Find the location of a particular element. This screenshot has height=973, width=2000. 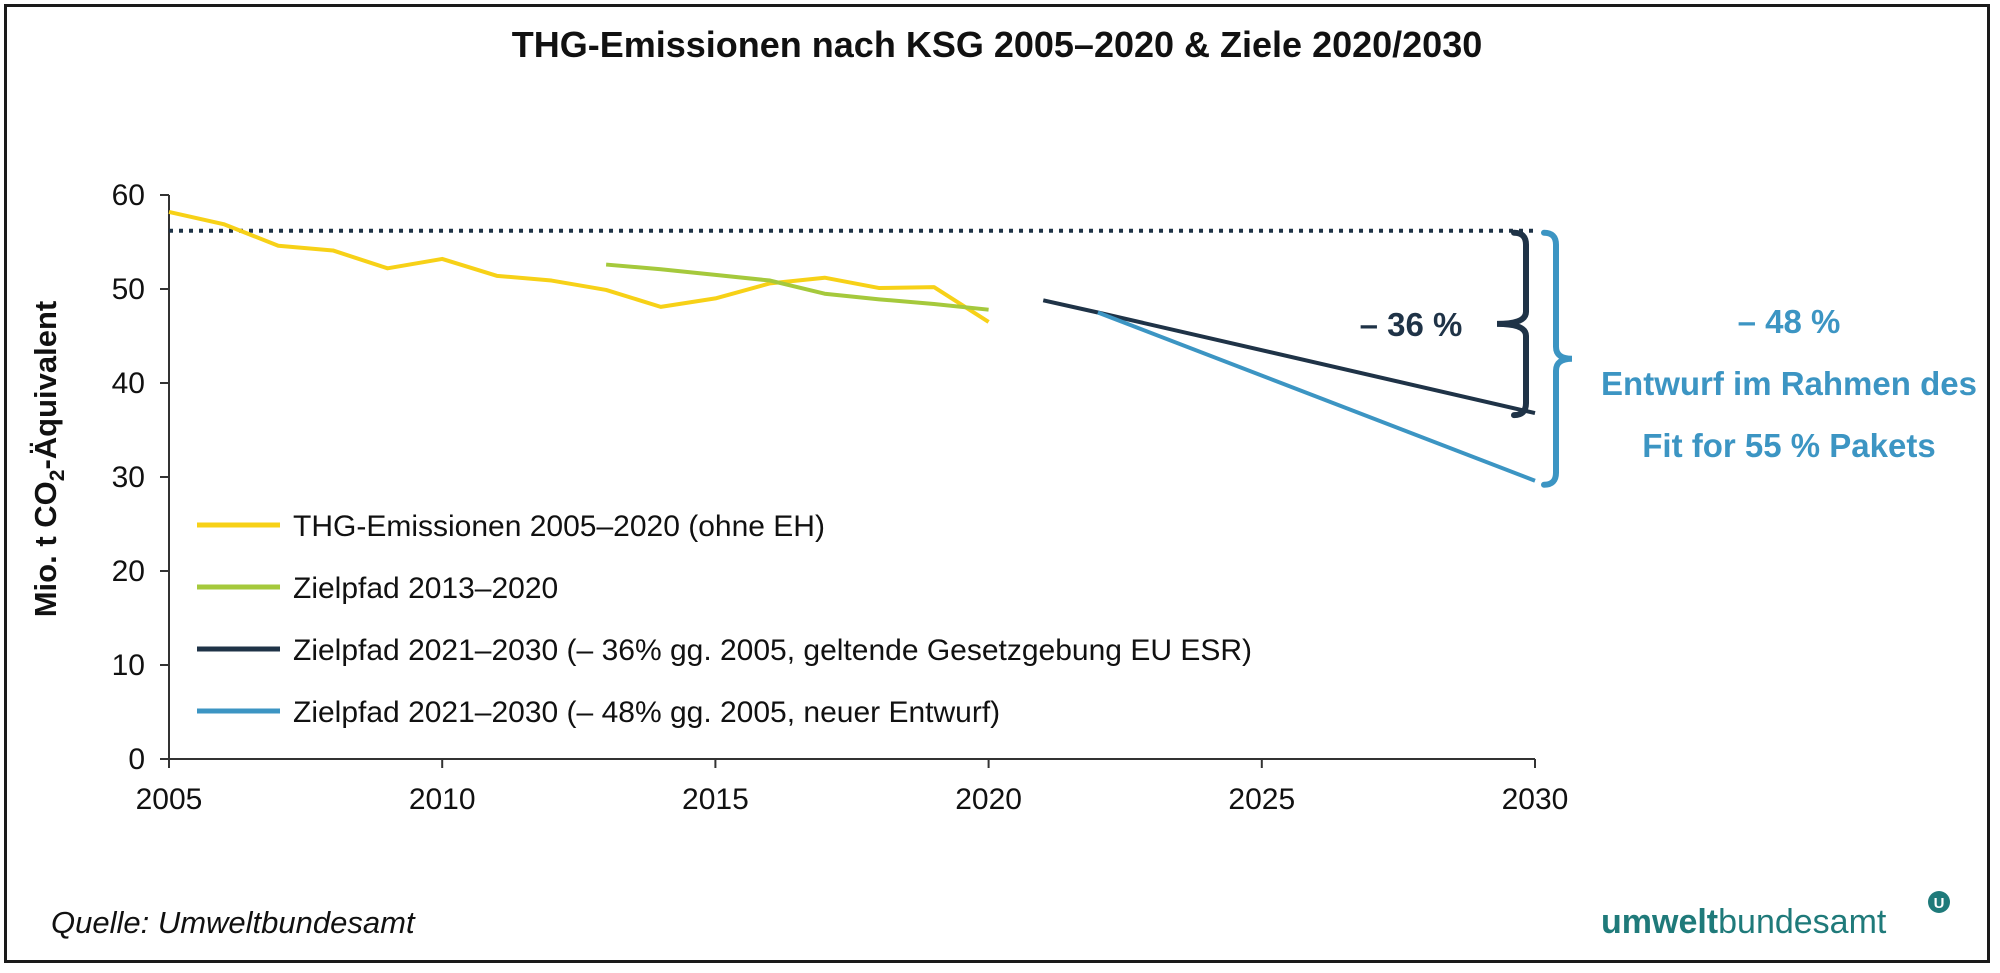

y-tick-label: 50 is located at coordinates (128, 289).